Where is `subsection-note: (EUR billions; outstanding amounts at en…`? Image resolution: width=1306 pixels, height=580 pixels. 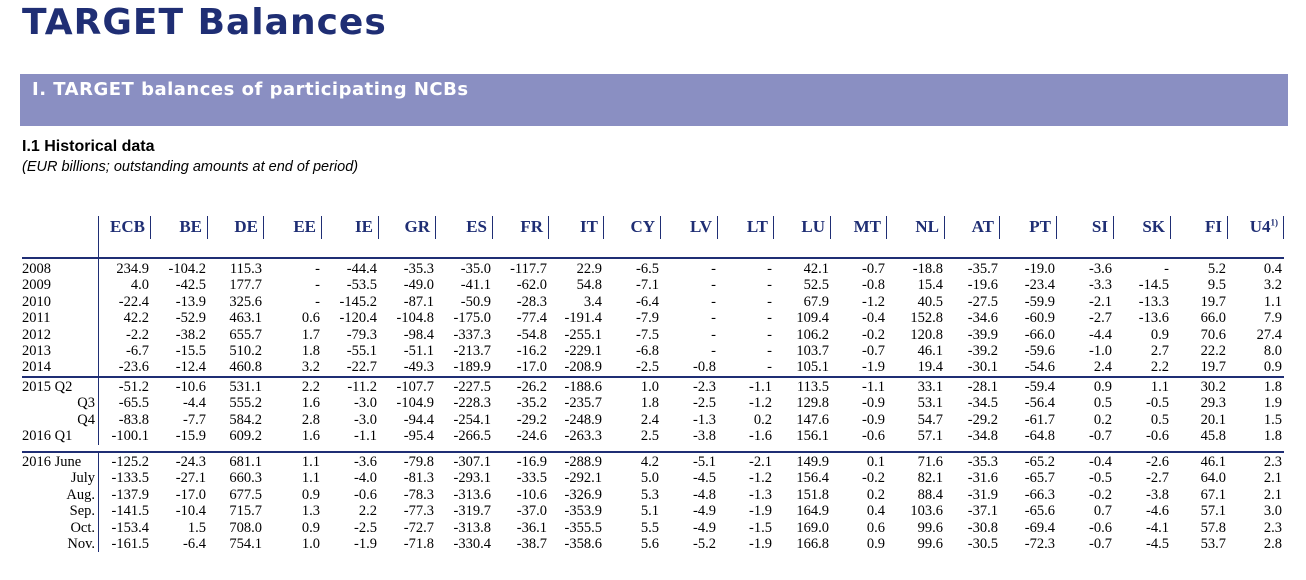 subsection-note: (EUR billions; outstanding amounts at en… is located at coordinates (190, 167).